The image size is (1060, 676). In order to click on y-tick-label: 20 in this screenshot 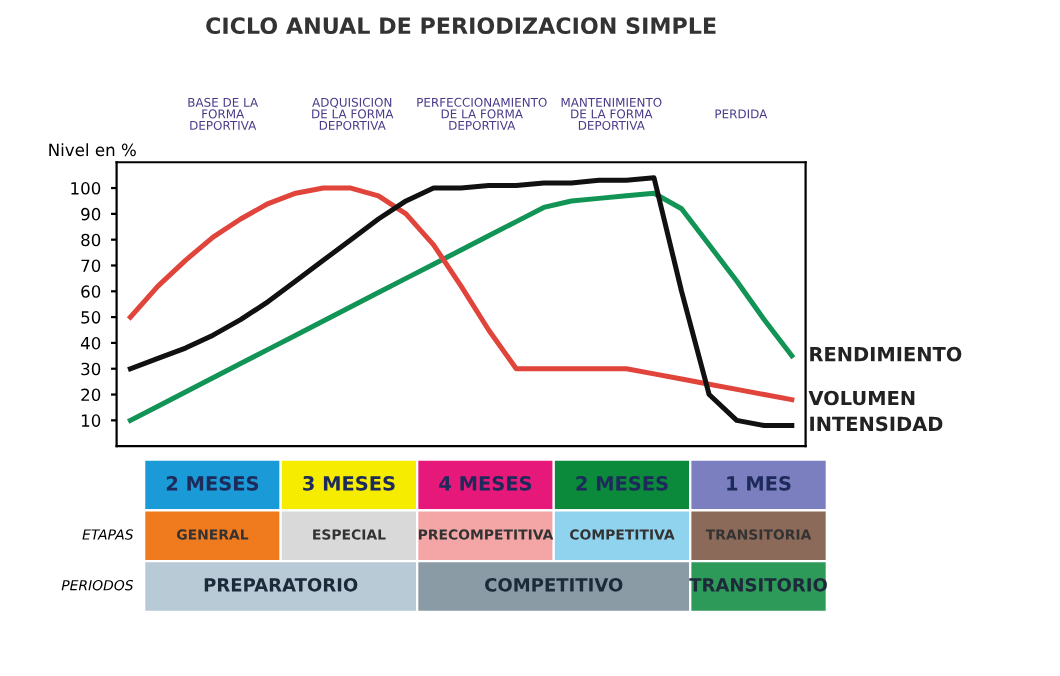, I will do `click(91, 395)`.